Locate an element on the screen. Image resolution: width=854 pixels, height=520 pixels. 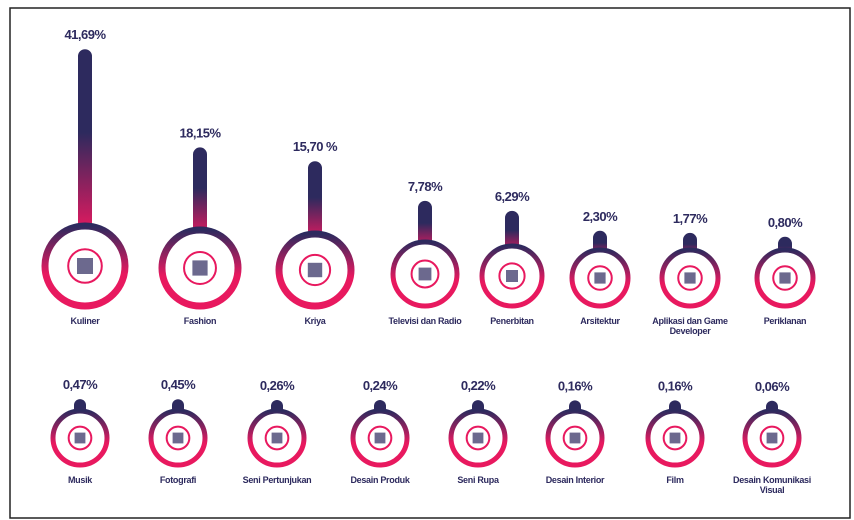
category-label: Seni Pertunjukan is located at coordinates (277, 480).